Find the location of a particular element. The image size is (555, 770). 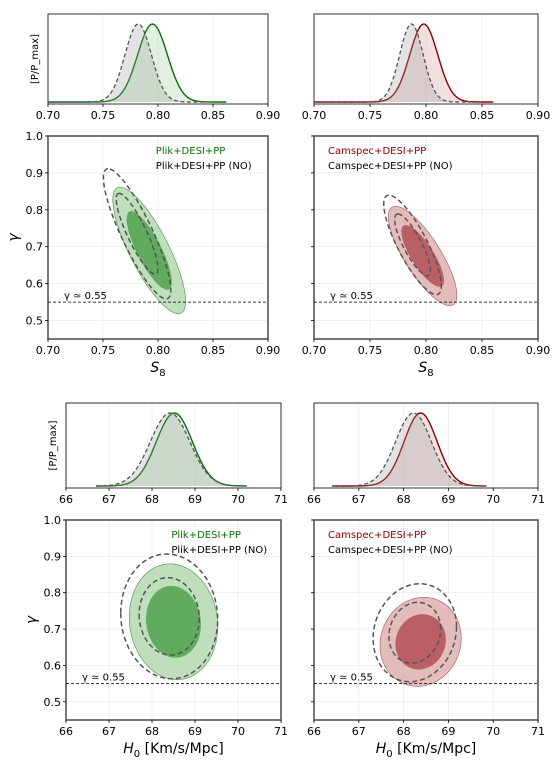

legend-main: Camspec+DESI+PP is located at coordinates (377, 151).